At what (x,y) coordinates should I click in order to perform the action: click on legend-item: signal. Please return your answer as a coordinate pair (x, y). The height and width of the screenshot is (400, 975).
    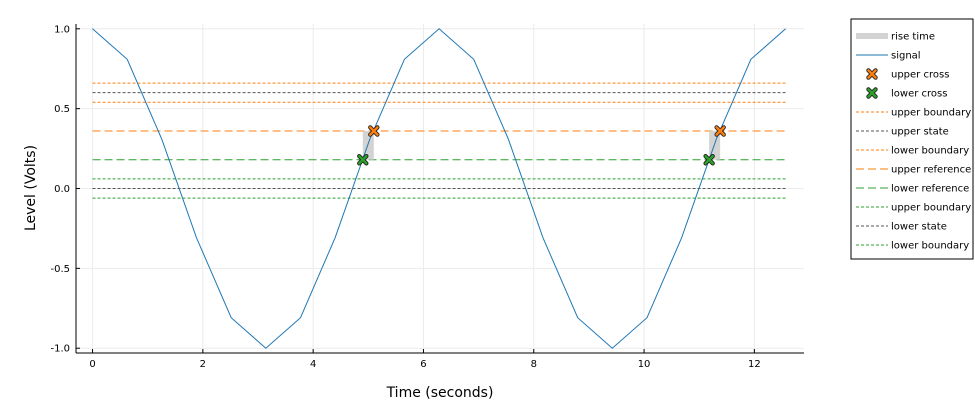
    Looking at the image, I should click on (888, 56).